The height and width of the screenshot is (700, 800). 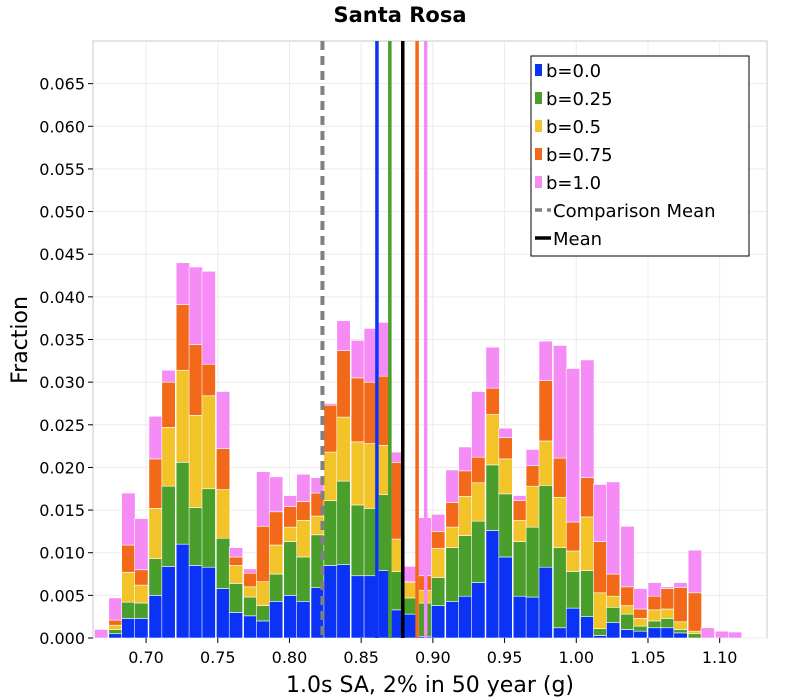 What do you see at coordinates (62, 510) in the screenshot?
I see `y-tick-label: 0.015` at bounding box center [62, 510].